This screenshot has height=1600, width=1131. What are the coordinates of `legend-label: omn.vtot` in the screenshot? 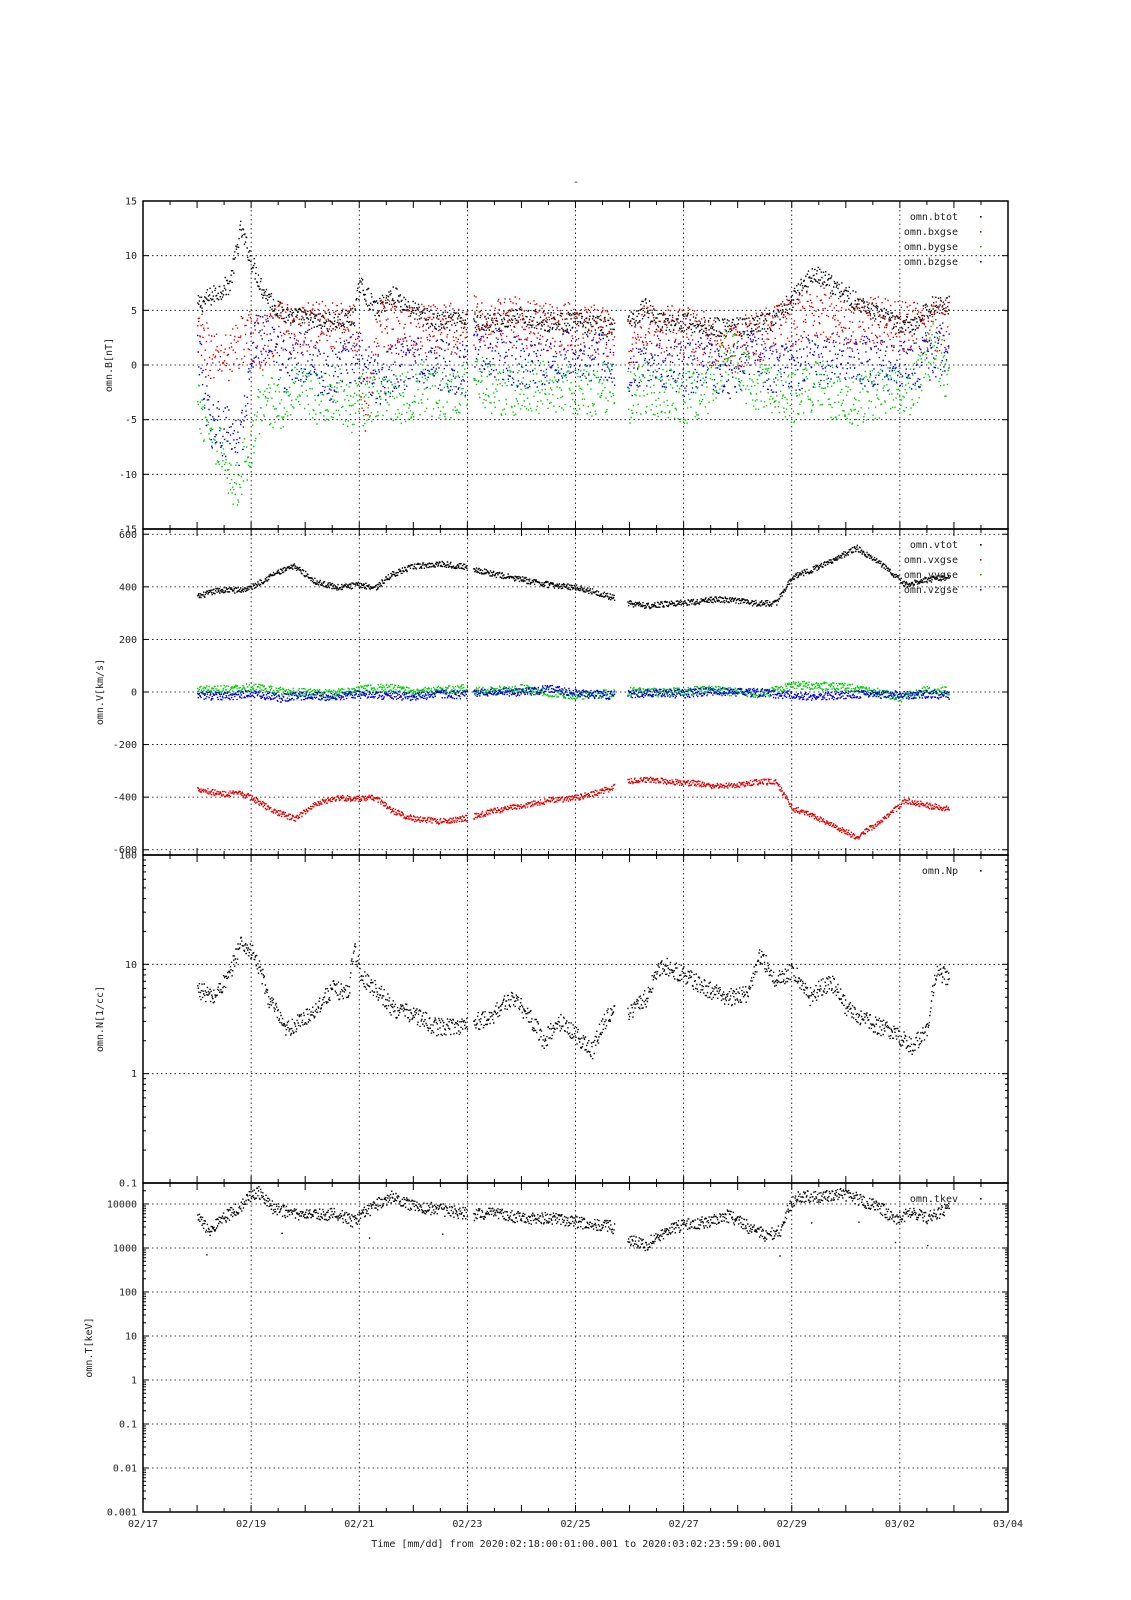 It's located at (934, 545).